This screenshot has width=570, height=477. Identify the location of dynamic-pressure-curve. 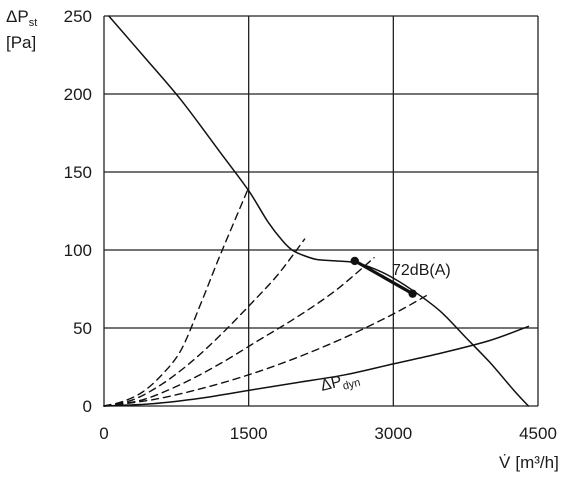
(316, 366).